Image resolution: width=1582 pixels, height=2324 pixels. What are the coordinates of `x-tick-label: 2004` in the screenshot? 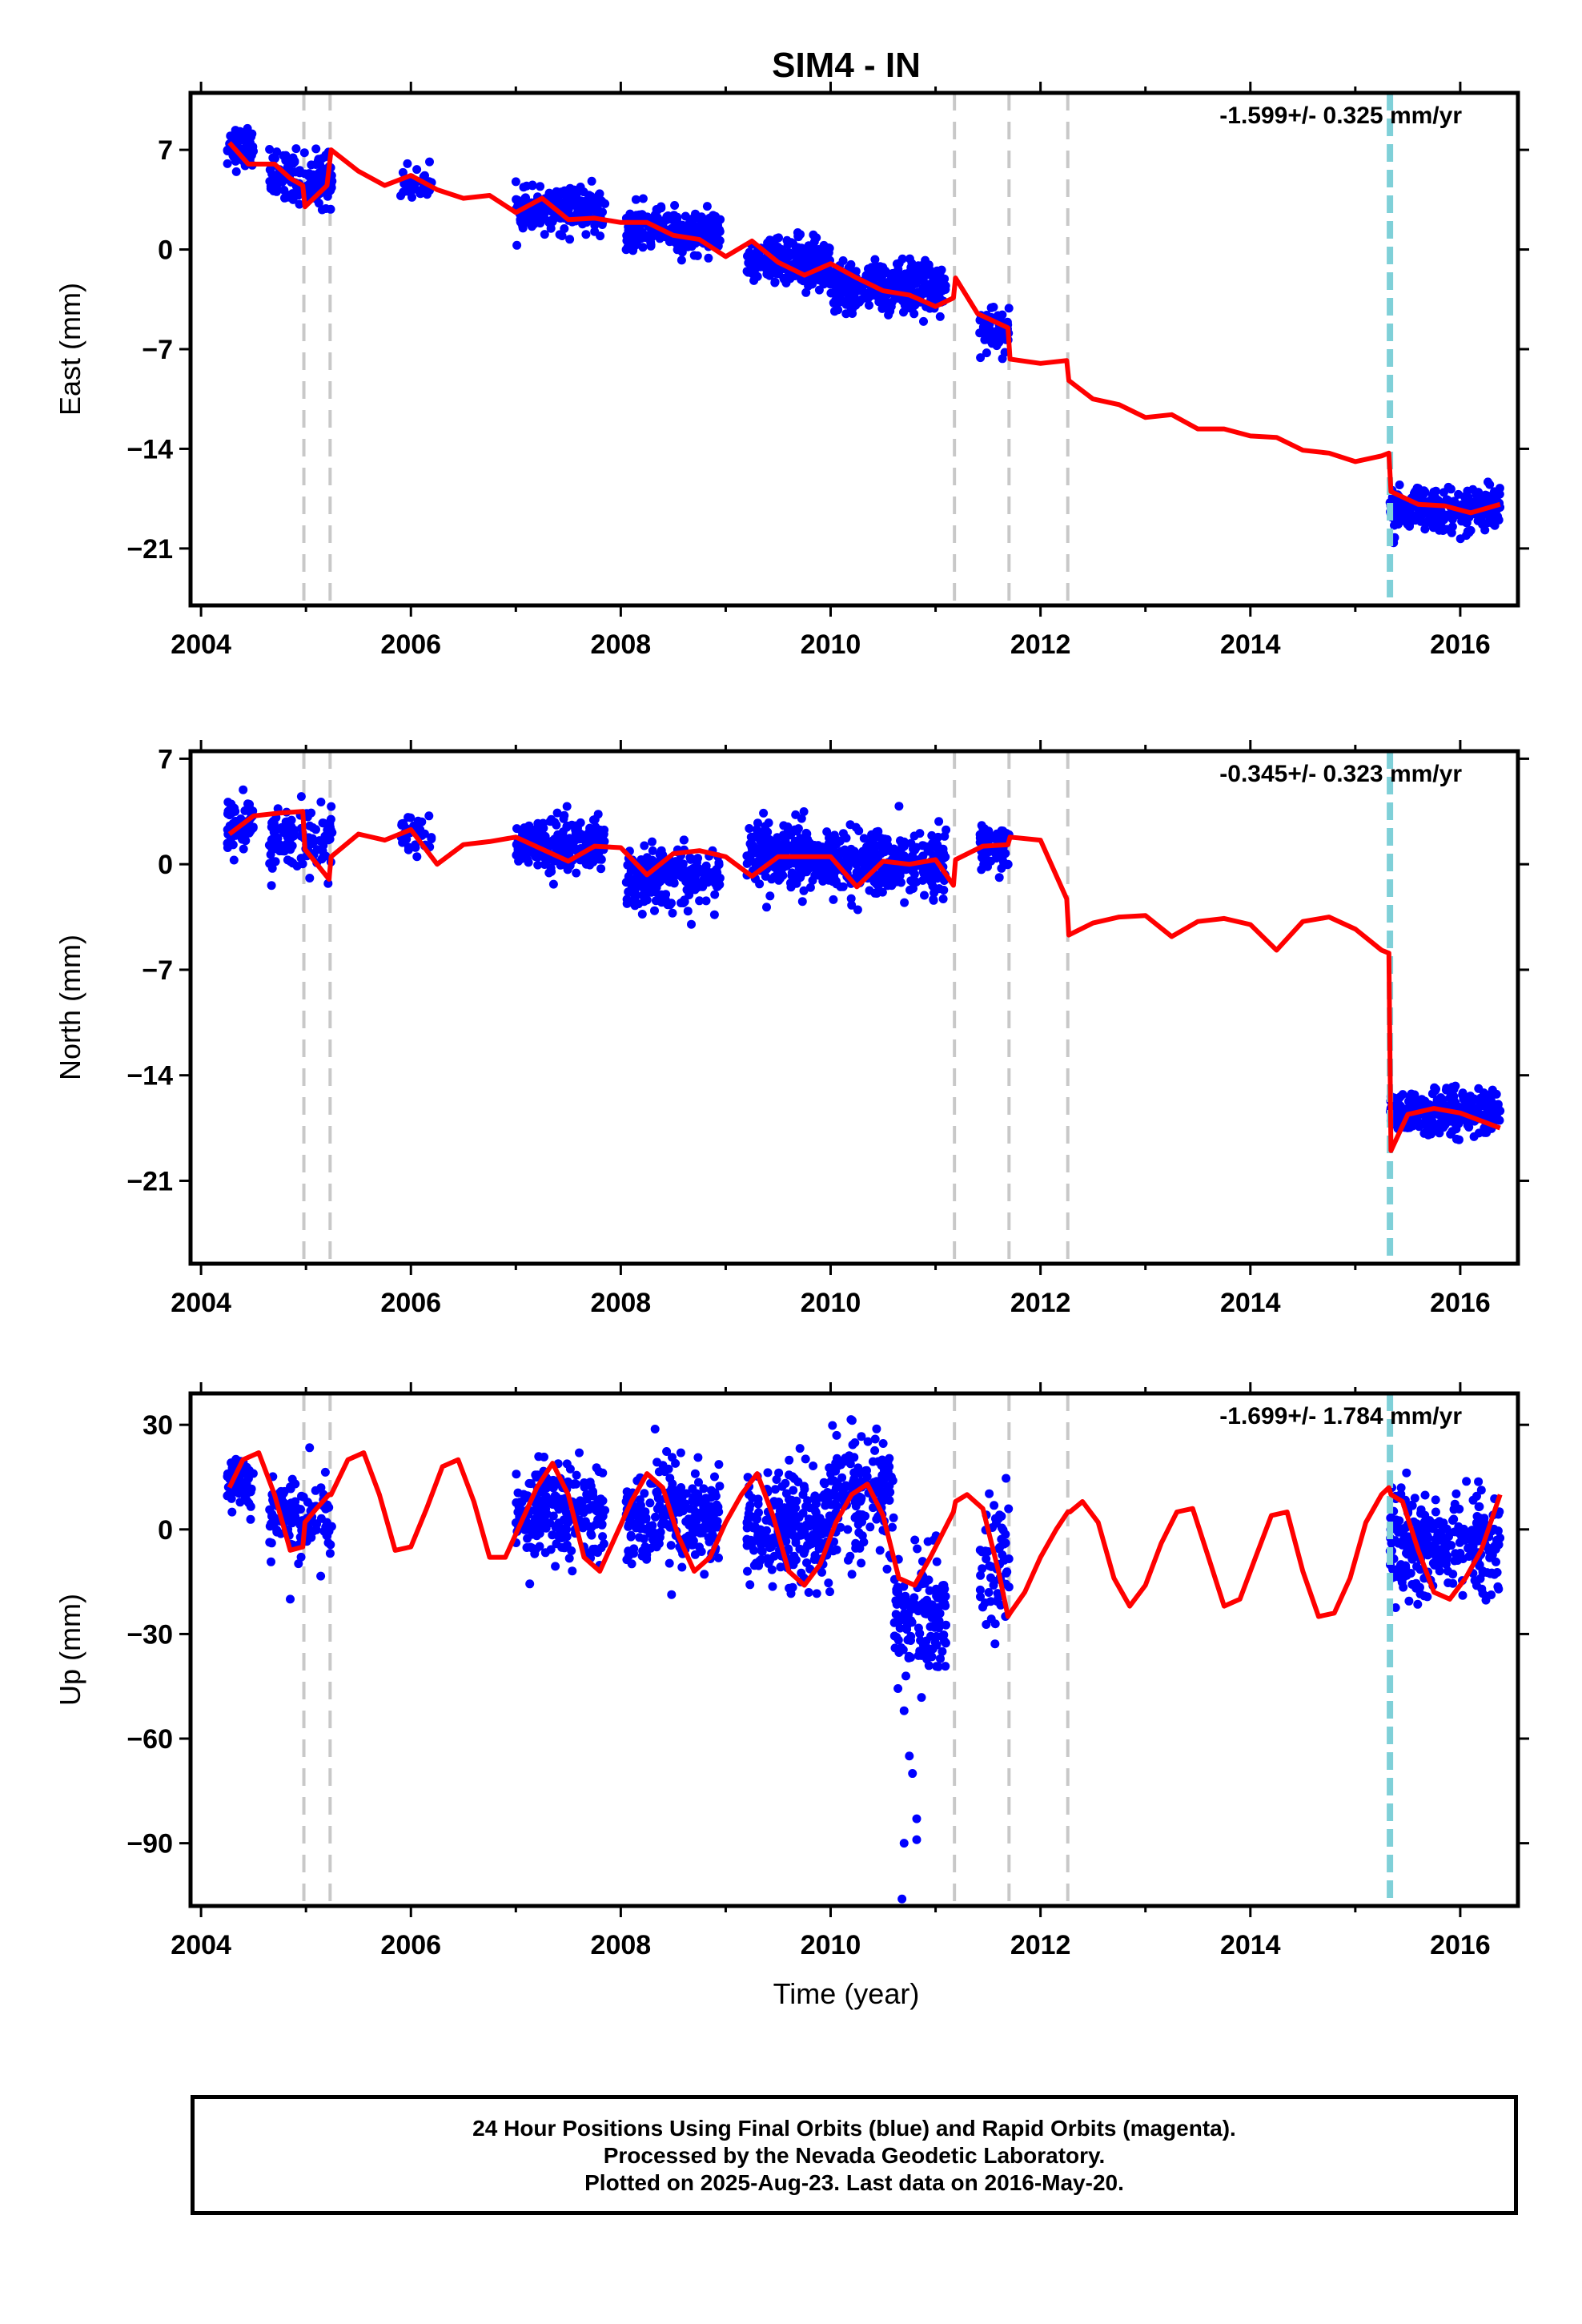 It's located at (201, 644).